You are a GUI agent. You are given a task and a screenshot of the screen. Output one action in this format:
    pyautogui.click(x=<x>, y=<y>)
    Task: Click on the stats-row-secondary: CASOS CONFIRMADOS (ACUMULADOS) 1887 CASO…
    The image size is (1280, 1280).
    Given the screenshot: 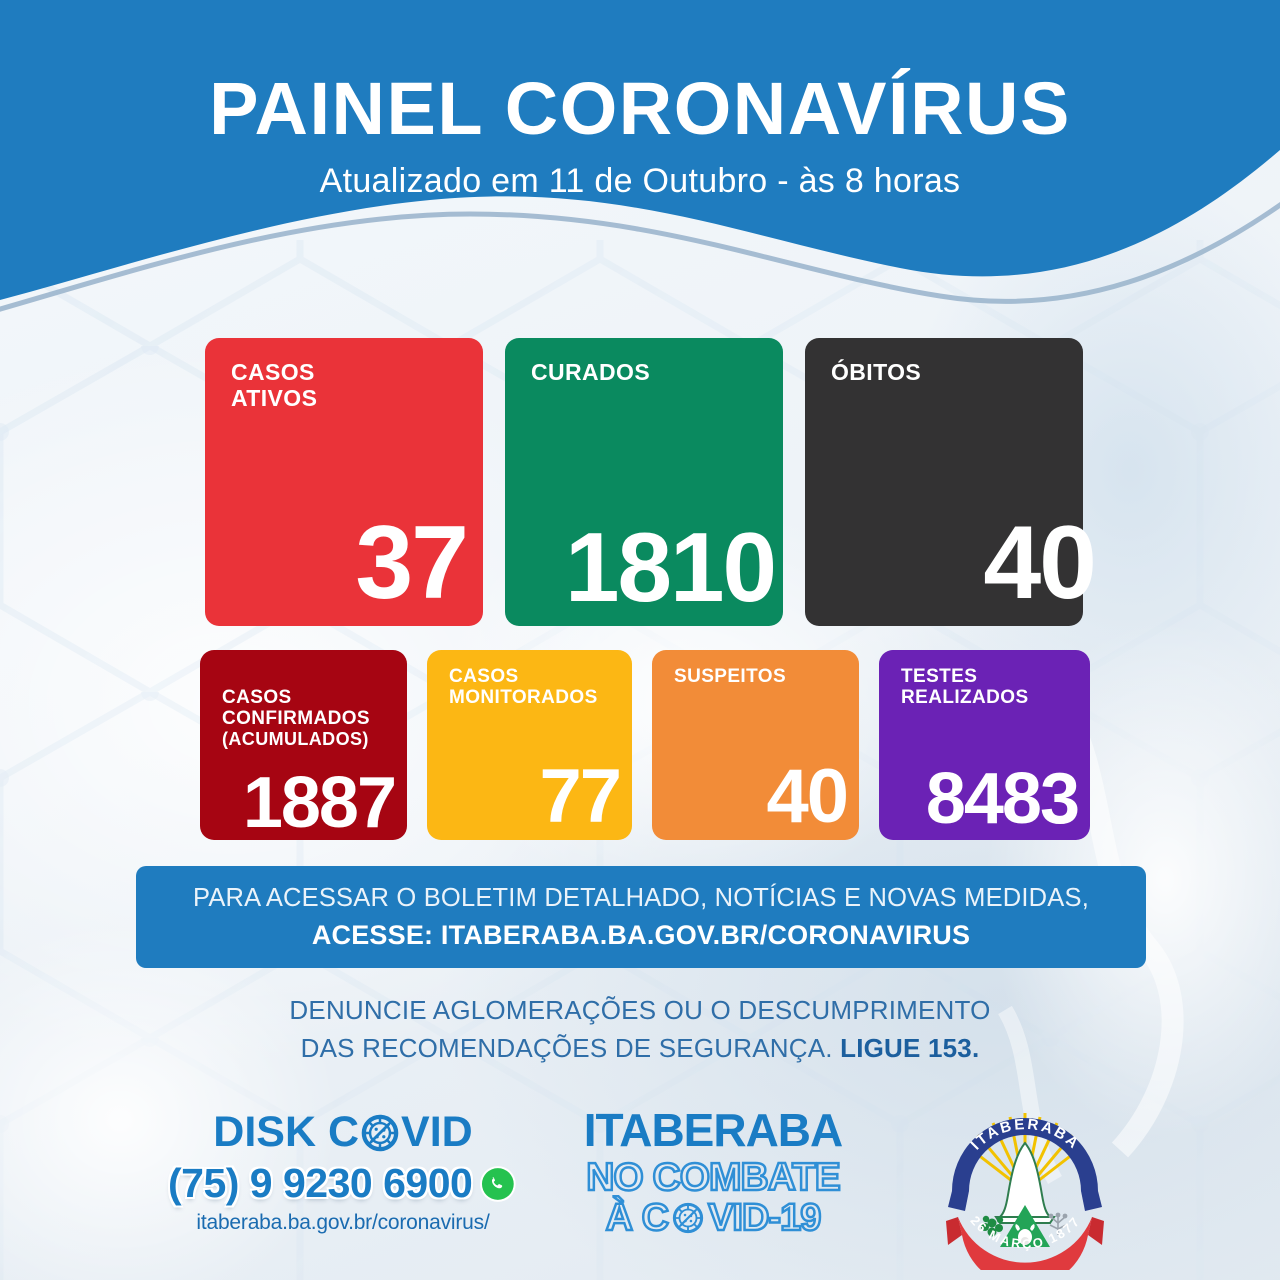 What is the action you would take?
    pyautogui.click(x=645, y=745)
    